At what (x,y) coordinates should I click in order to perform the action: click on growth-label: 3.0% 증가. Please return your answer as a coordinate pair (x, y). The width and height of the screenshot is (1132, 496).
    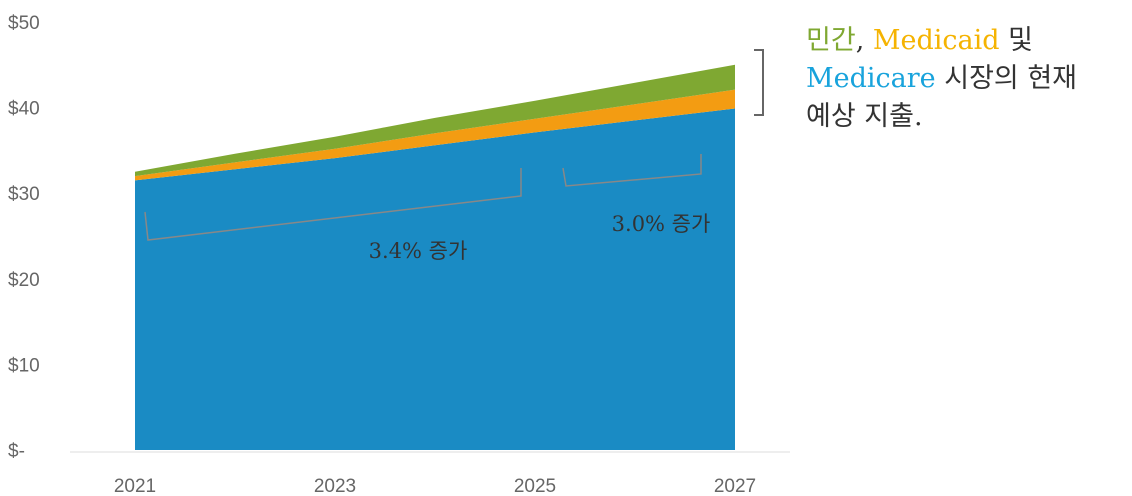
    Looking at the image, I should click on (661, 224).